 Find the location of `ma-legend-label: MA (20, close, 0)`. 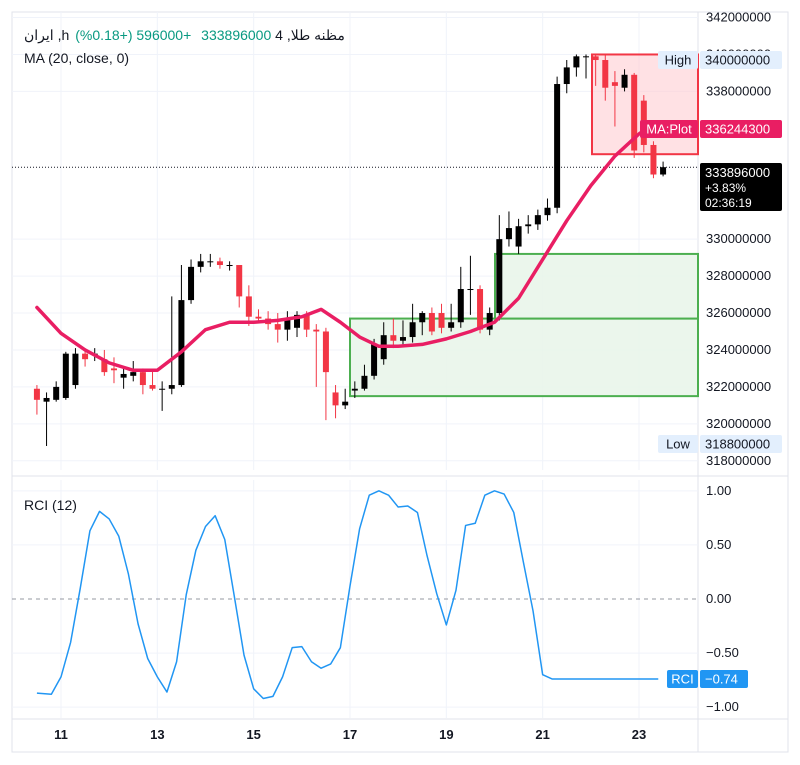

ma-legend-label: MA (20, close, 0) is located at coordinates (77, 58).